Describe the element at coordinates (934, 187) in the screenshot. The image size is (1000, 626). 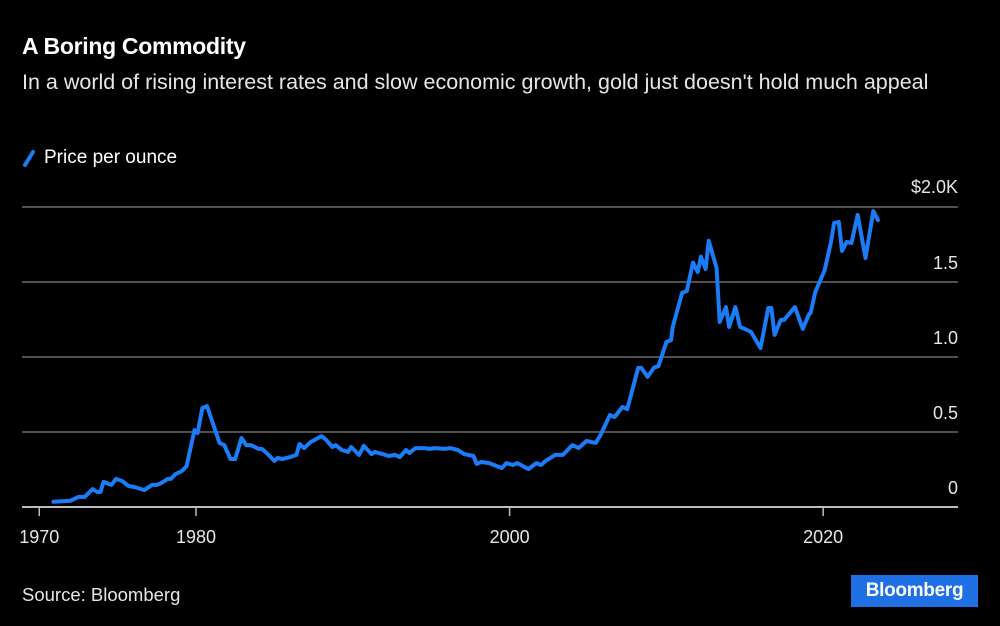
I see `y-tick-label: $2.0K` at that location.